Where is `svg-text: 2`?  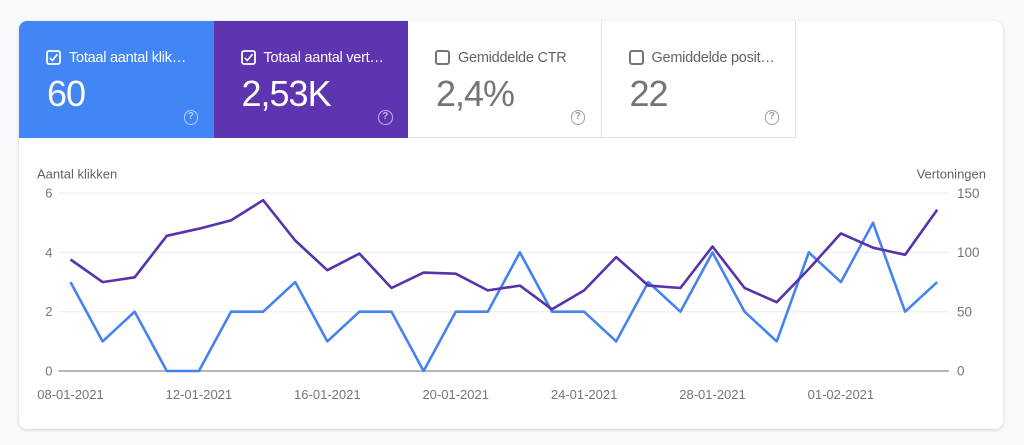
svg-text: 2 is located at coordinates (48, 311).